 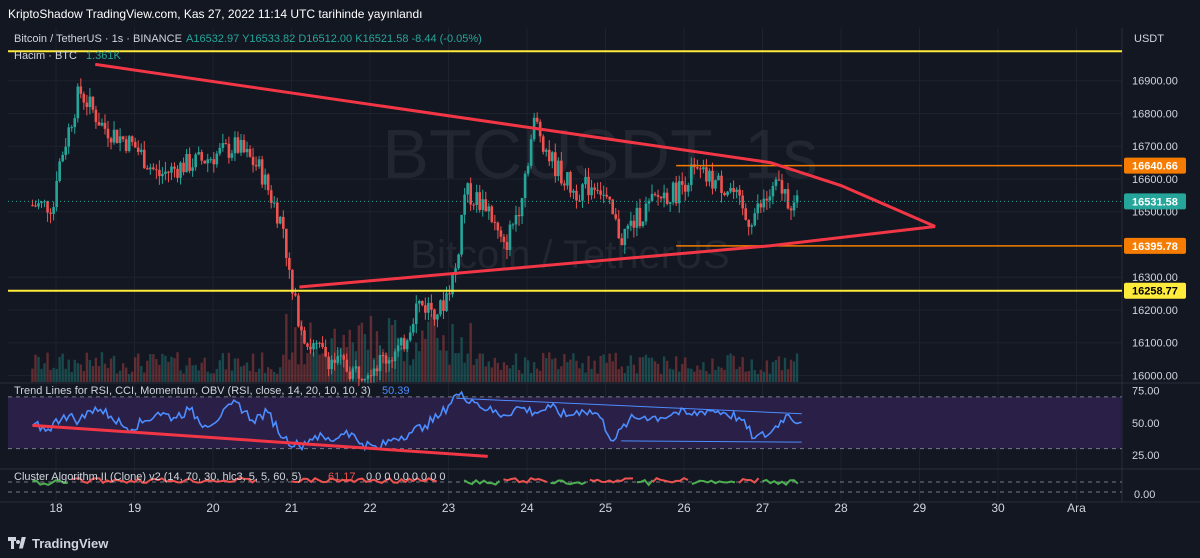 What do you see at coordinates (1155, 376) in the screenshot?
I see `price-tick-label: 16000.00` at bounding box center [1155, 376].